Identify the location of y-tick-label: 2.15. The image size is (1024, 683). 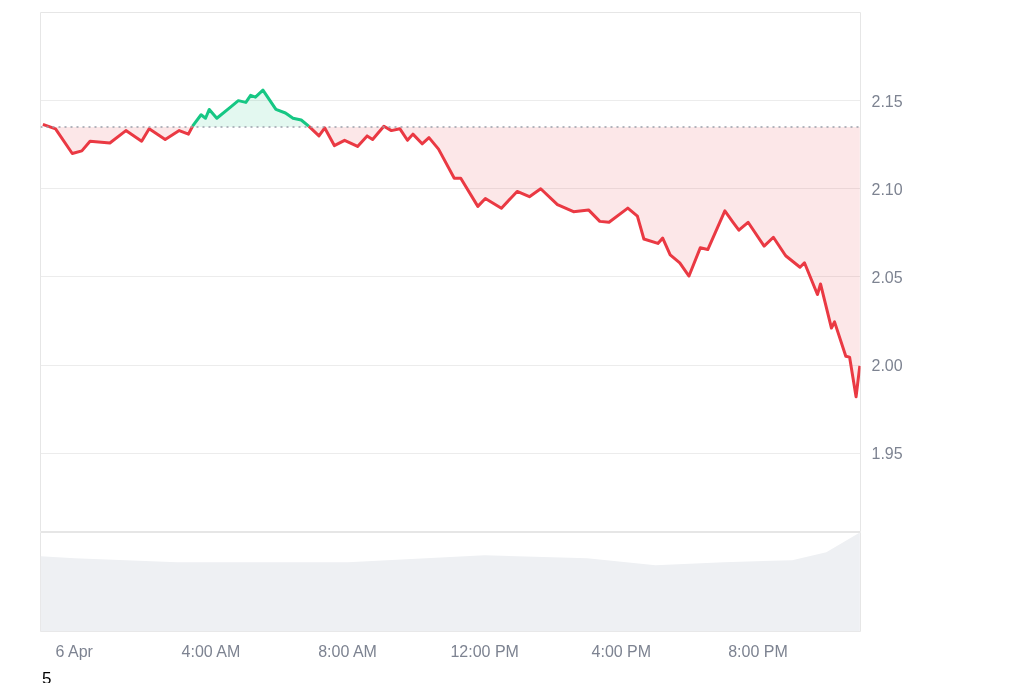
(887, 101).